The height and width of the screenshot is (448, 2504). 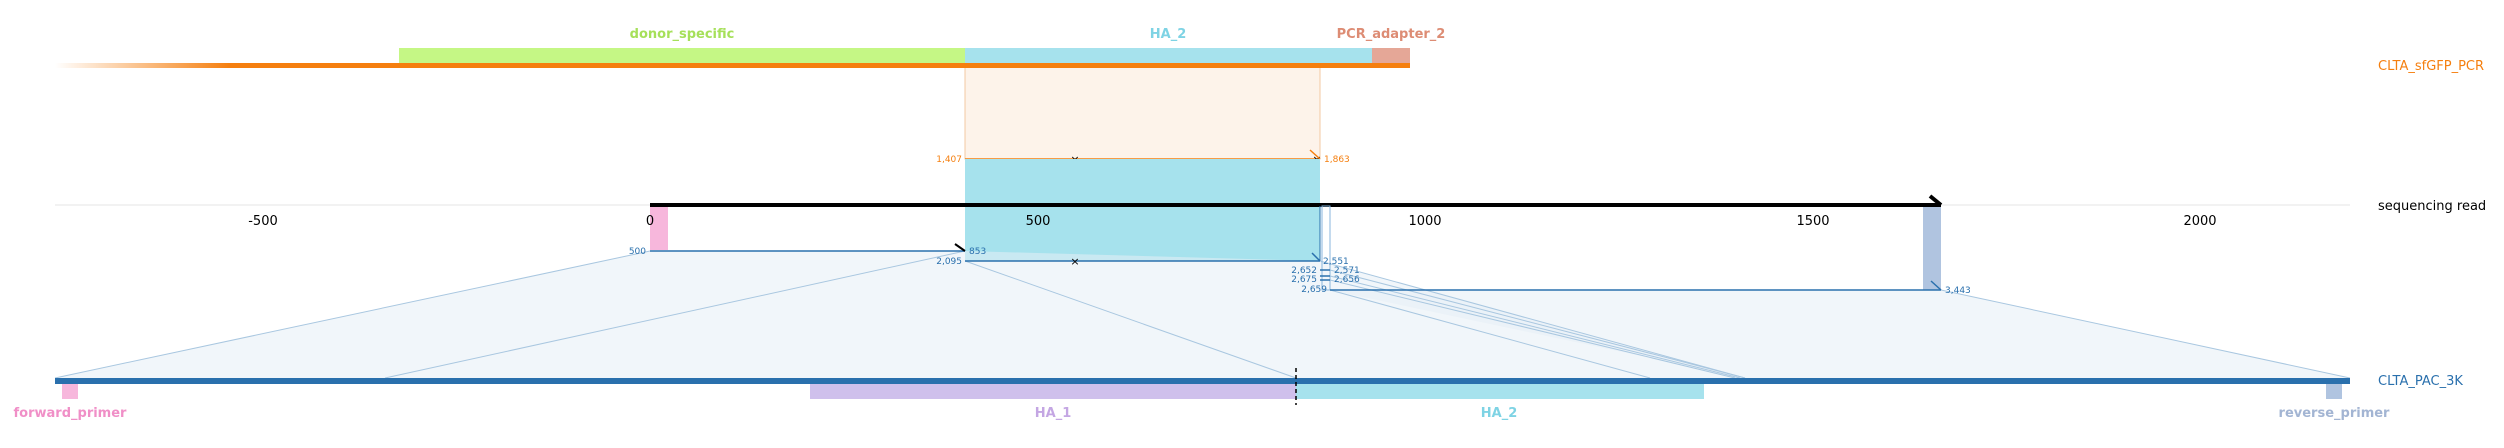 I want to click on top-backbone-fade, so click(x=142, y=65).